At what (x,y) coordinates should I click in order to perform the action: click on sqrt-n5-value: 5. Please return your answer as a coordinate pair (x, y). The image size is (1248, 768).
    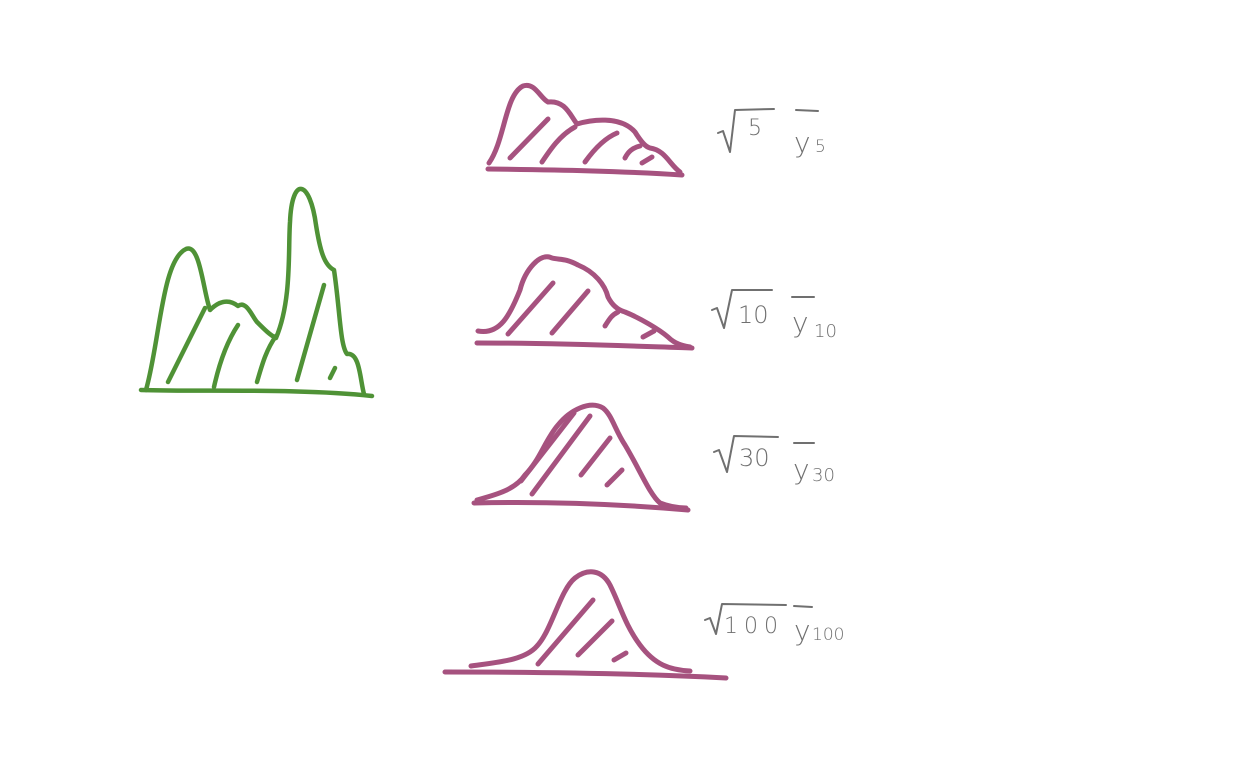
    Looking at the image, I should click on (755, 128).